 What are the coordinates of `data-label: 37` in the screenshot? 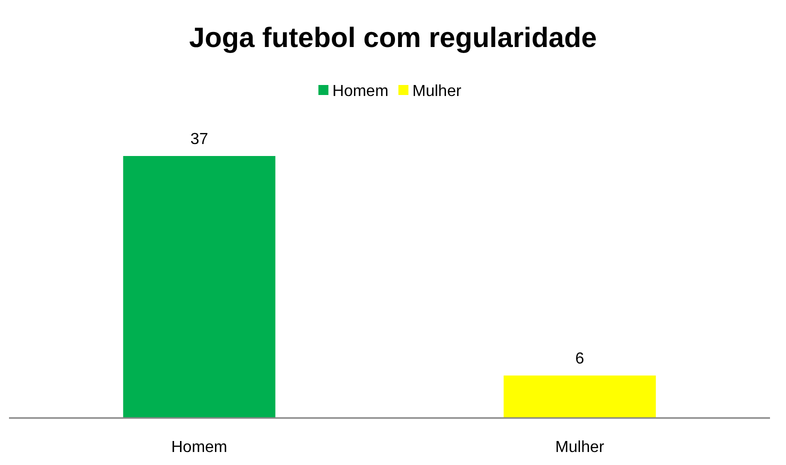 It's located at (199, 139).